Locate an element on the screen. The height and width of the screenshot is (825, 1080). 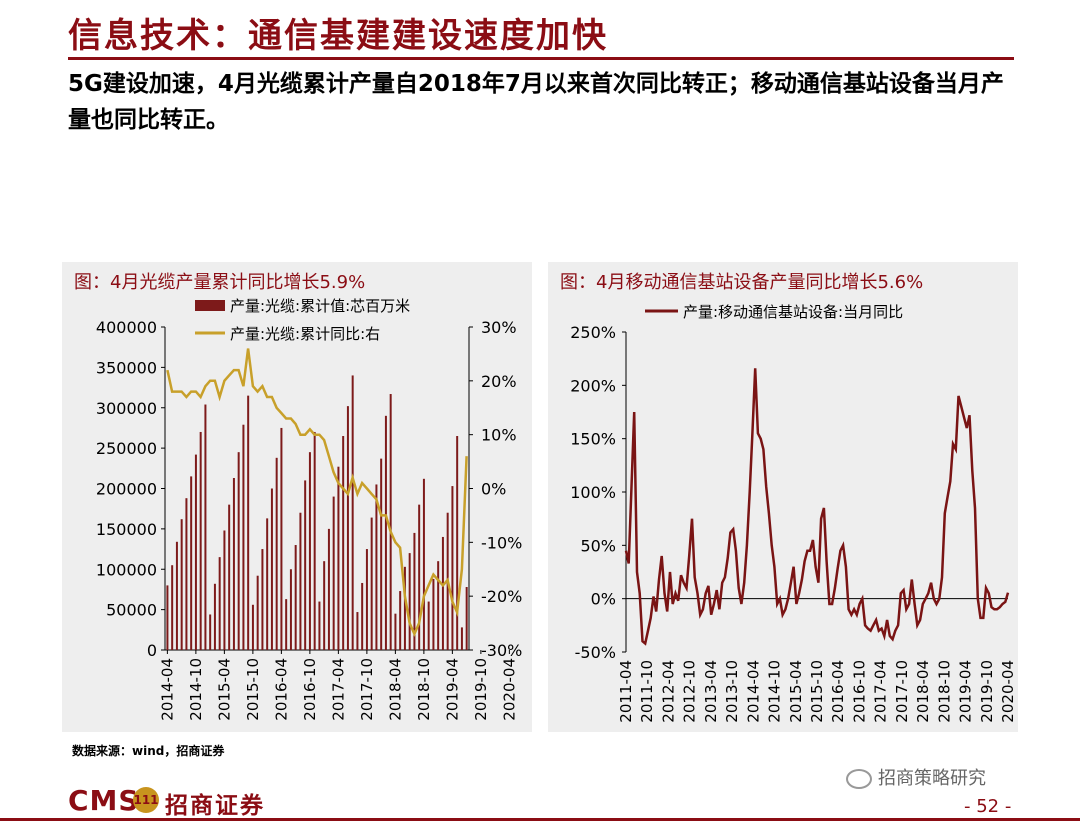
wechat-label: 招商策略研究 is located at coordinates (932, 778).